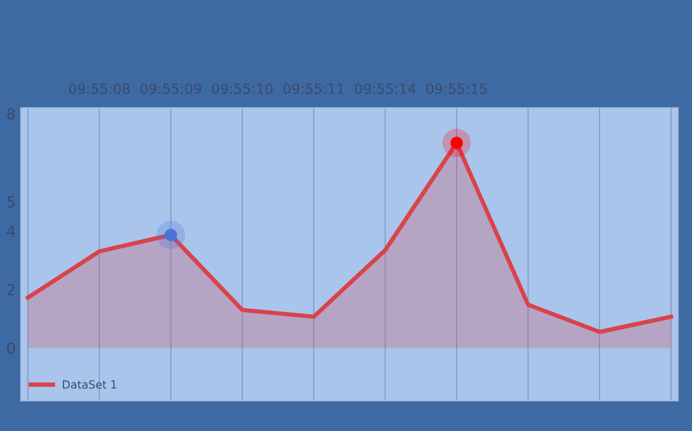 The width and height of the screenshot is (692, 431). Describe the element at coordinates (99, 88) in the screenshot. I see `x-tick-label: 09:55:08` at that location.